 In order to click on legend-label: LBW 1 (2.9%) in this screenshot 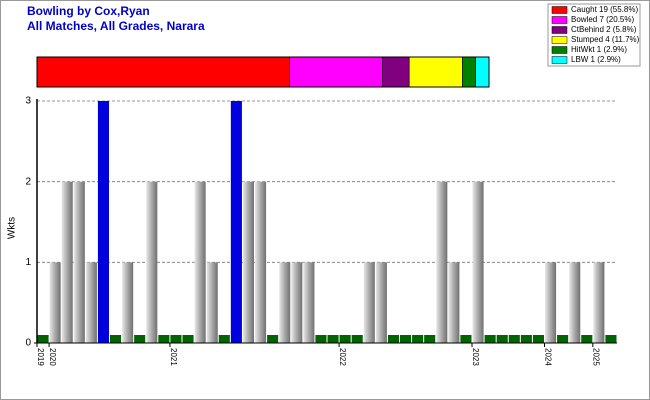, I will do `click(596, 59)`.